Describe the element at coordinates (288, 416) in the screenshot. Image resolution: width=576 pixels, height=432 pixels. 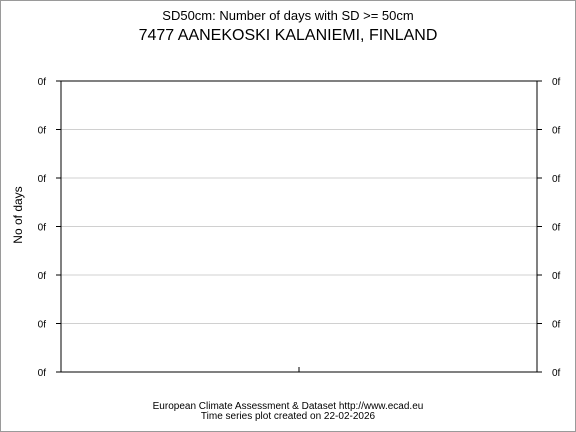
I see `footer-created-date: Time series plot created on 22-02-2026` at that location.